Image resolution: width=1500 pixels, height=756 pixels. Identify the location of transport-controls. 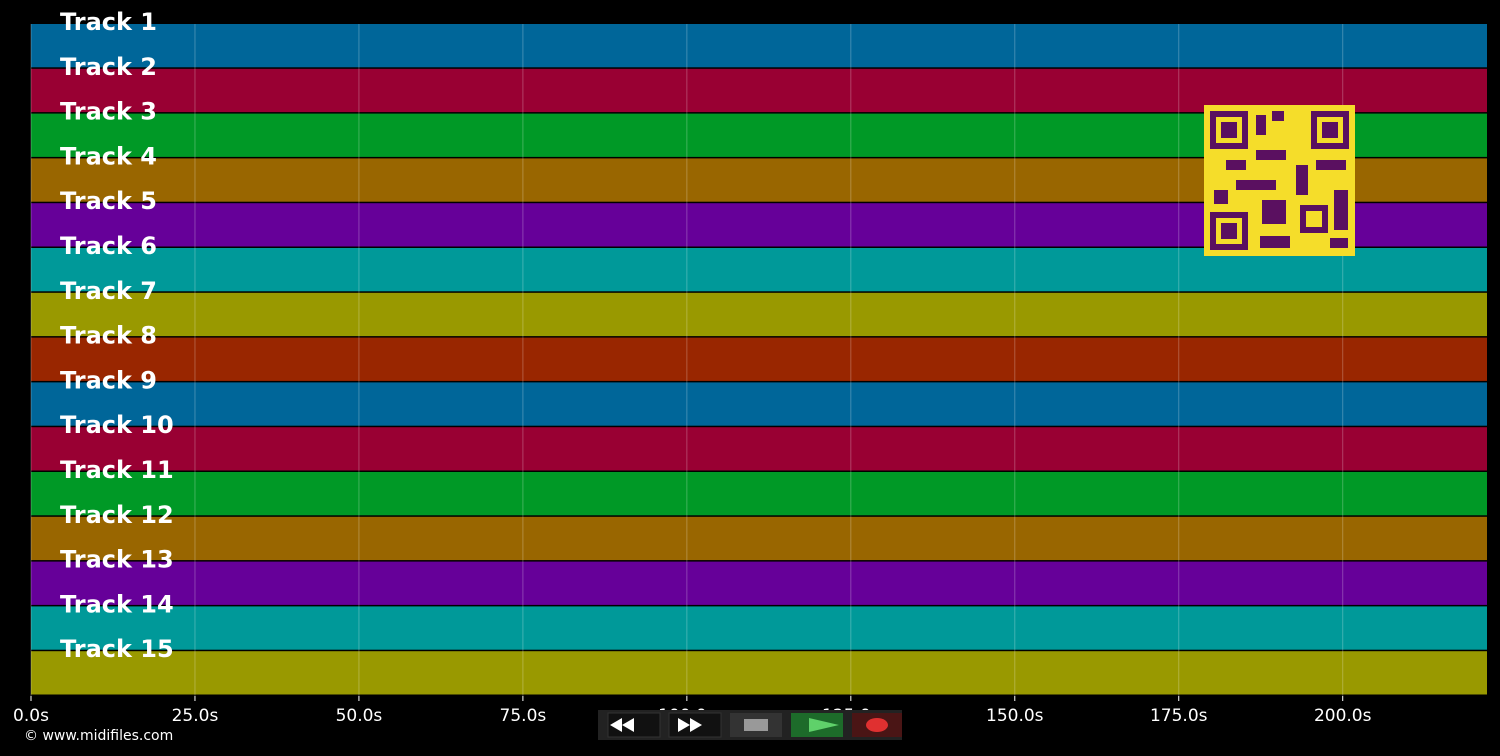
(750, 725).